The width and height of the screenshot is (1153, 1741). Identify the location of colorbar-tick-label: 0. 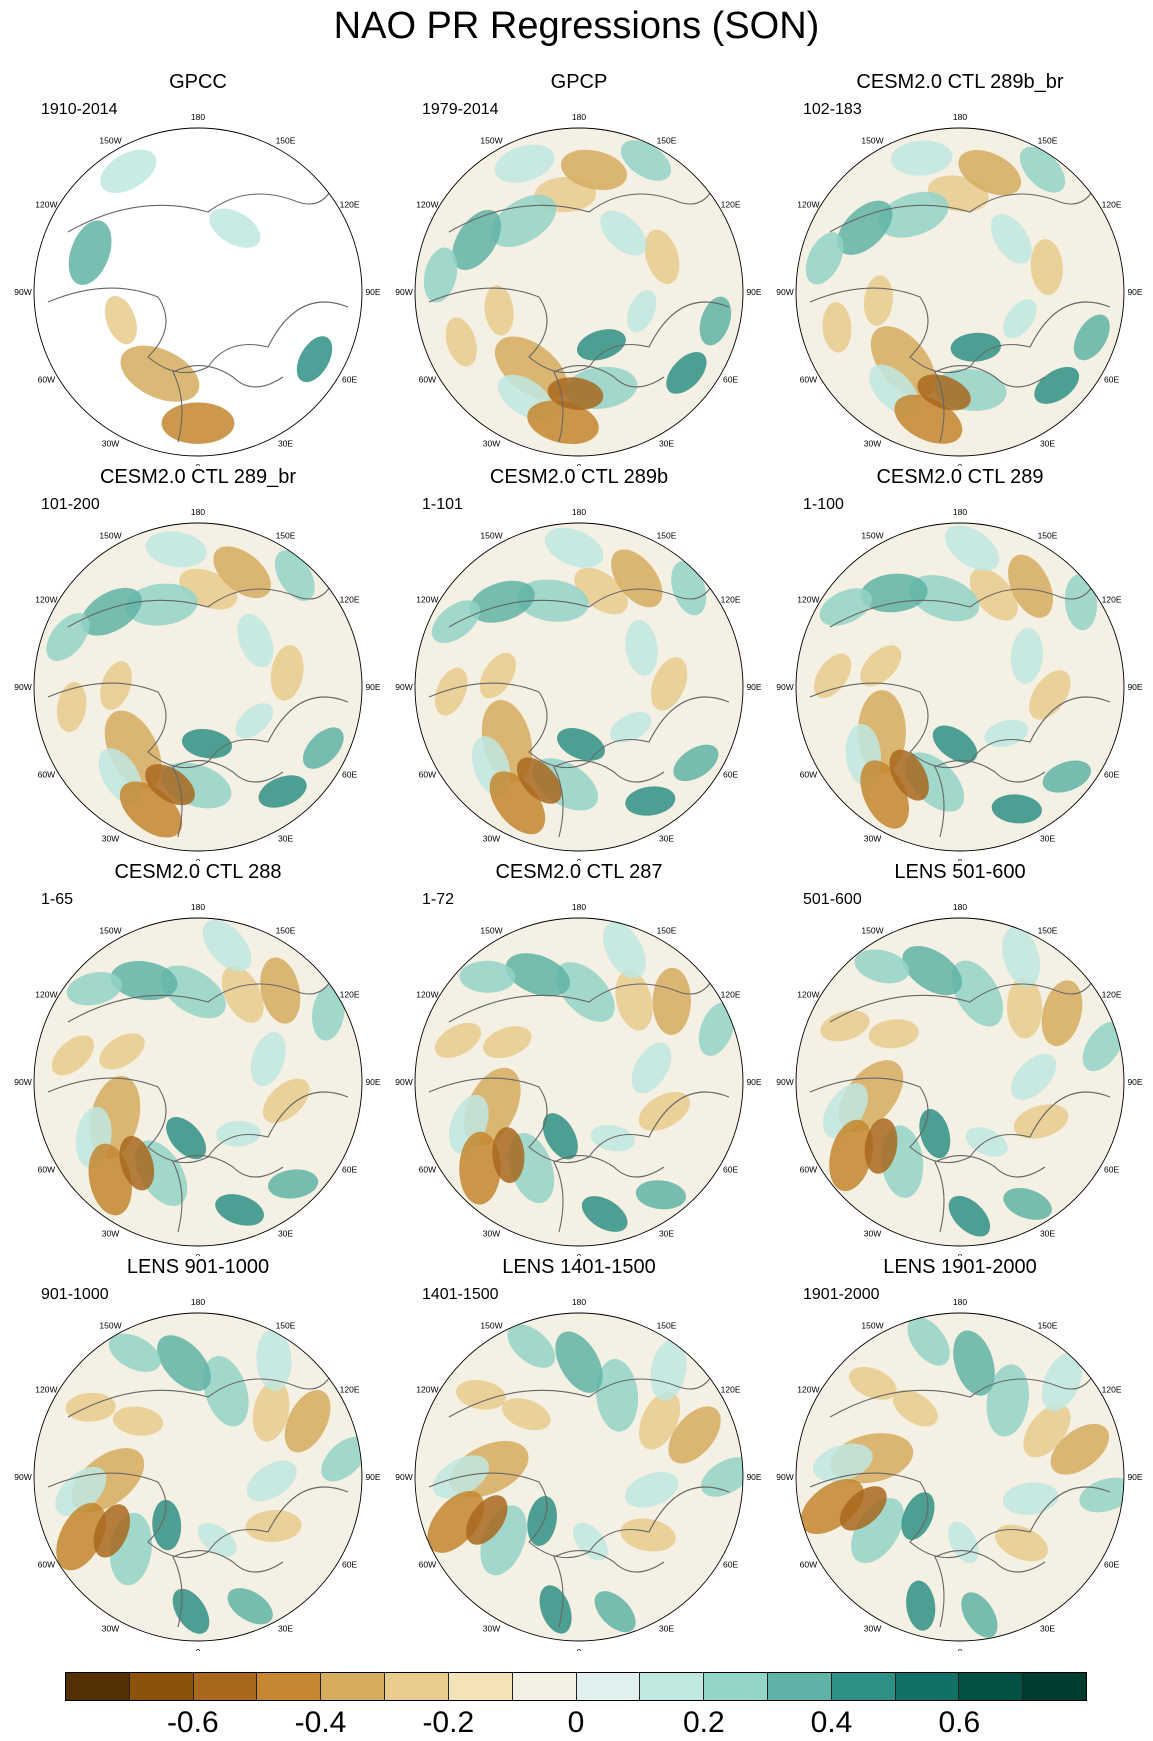
(576, 1722).